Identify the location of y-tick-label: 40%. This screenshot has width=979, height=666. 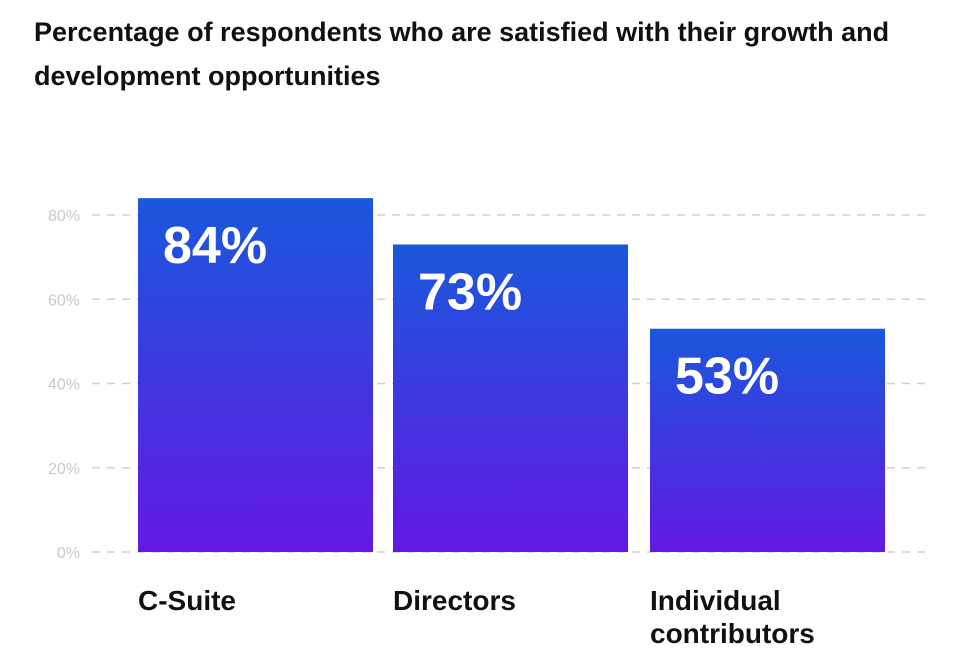
(64, 385).